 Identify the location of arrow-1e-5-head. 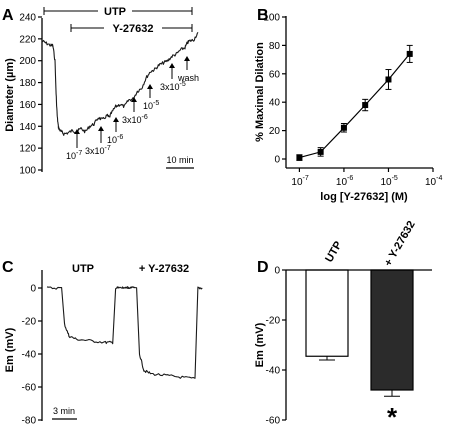
(150, 86).